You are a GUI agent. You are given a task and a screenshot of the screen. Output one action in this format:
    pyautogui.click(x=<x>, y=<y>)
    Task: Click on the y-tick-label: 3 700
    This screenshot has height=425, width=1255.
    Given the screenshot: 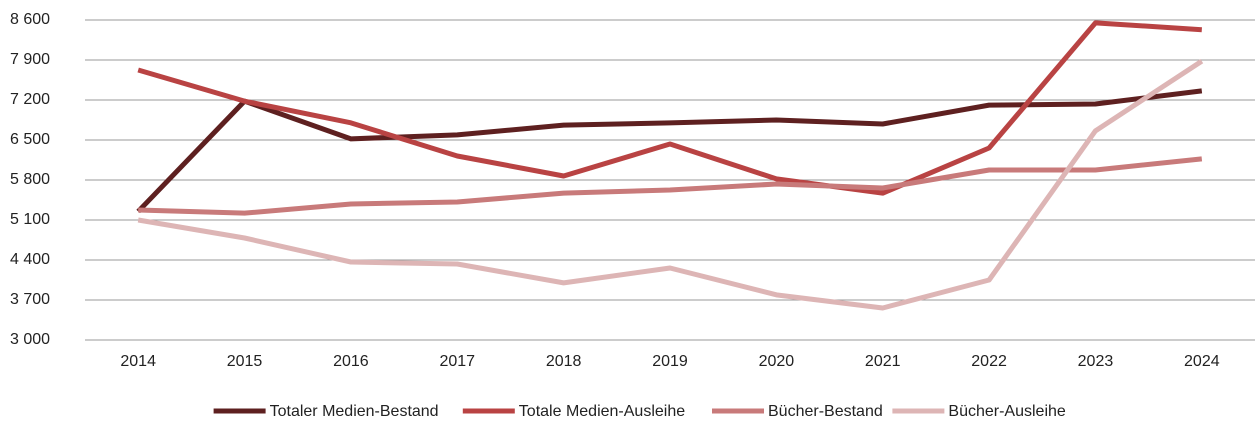 What is the action you would take?
    pyautogui.click(x=30, y=299)
    